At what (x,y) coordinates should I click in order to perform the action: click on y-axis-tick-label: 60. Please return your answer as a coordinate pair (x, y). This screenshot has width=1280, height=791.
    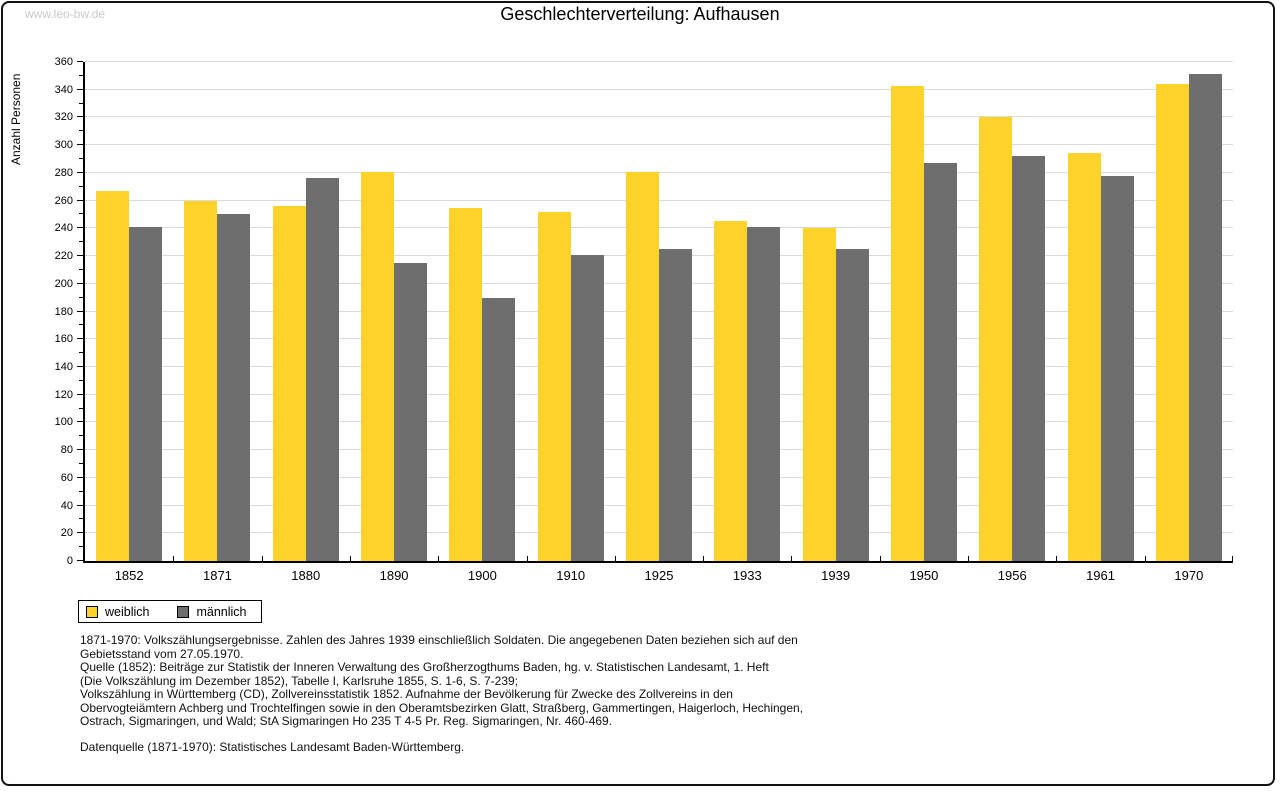
    Looking at the image, I should click on (66, 477).